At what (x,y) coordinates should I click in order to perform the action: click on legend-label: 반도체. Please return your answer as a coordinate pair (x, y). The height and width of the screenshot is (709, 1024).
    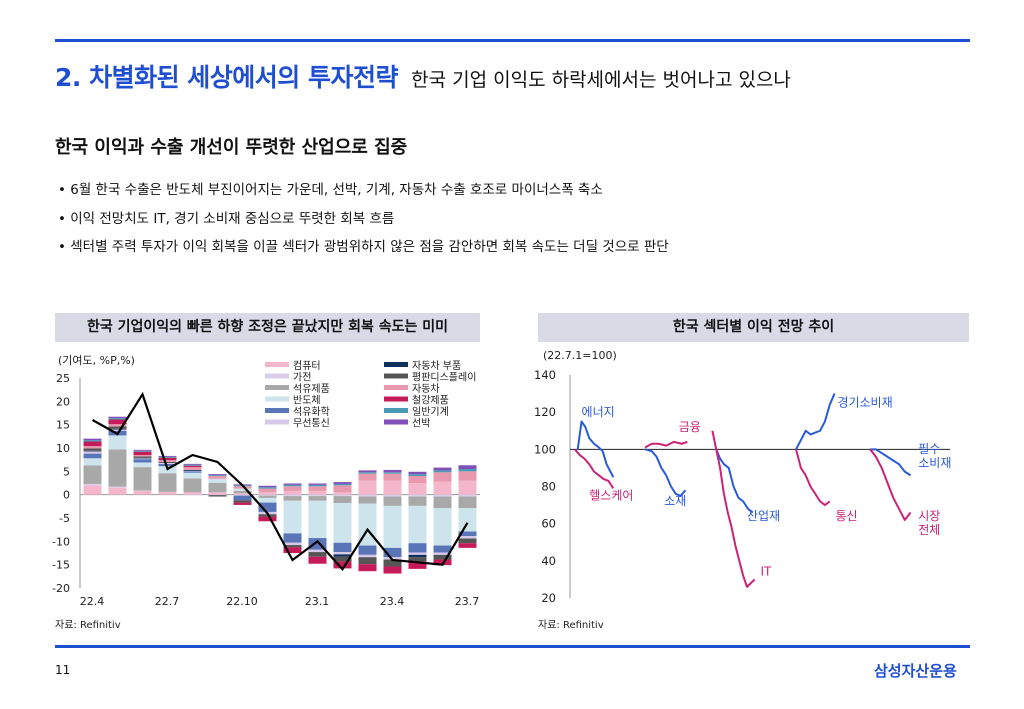
    Looking at the image, I should click on (307, 401).